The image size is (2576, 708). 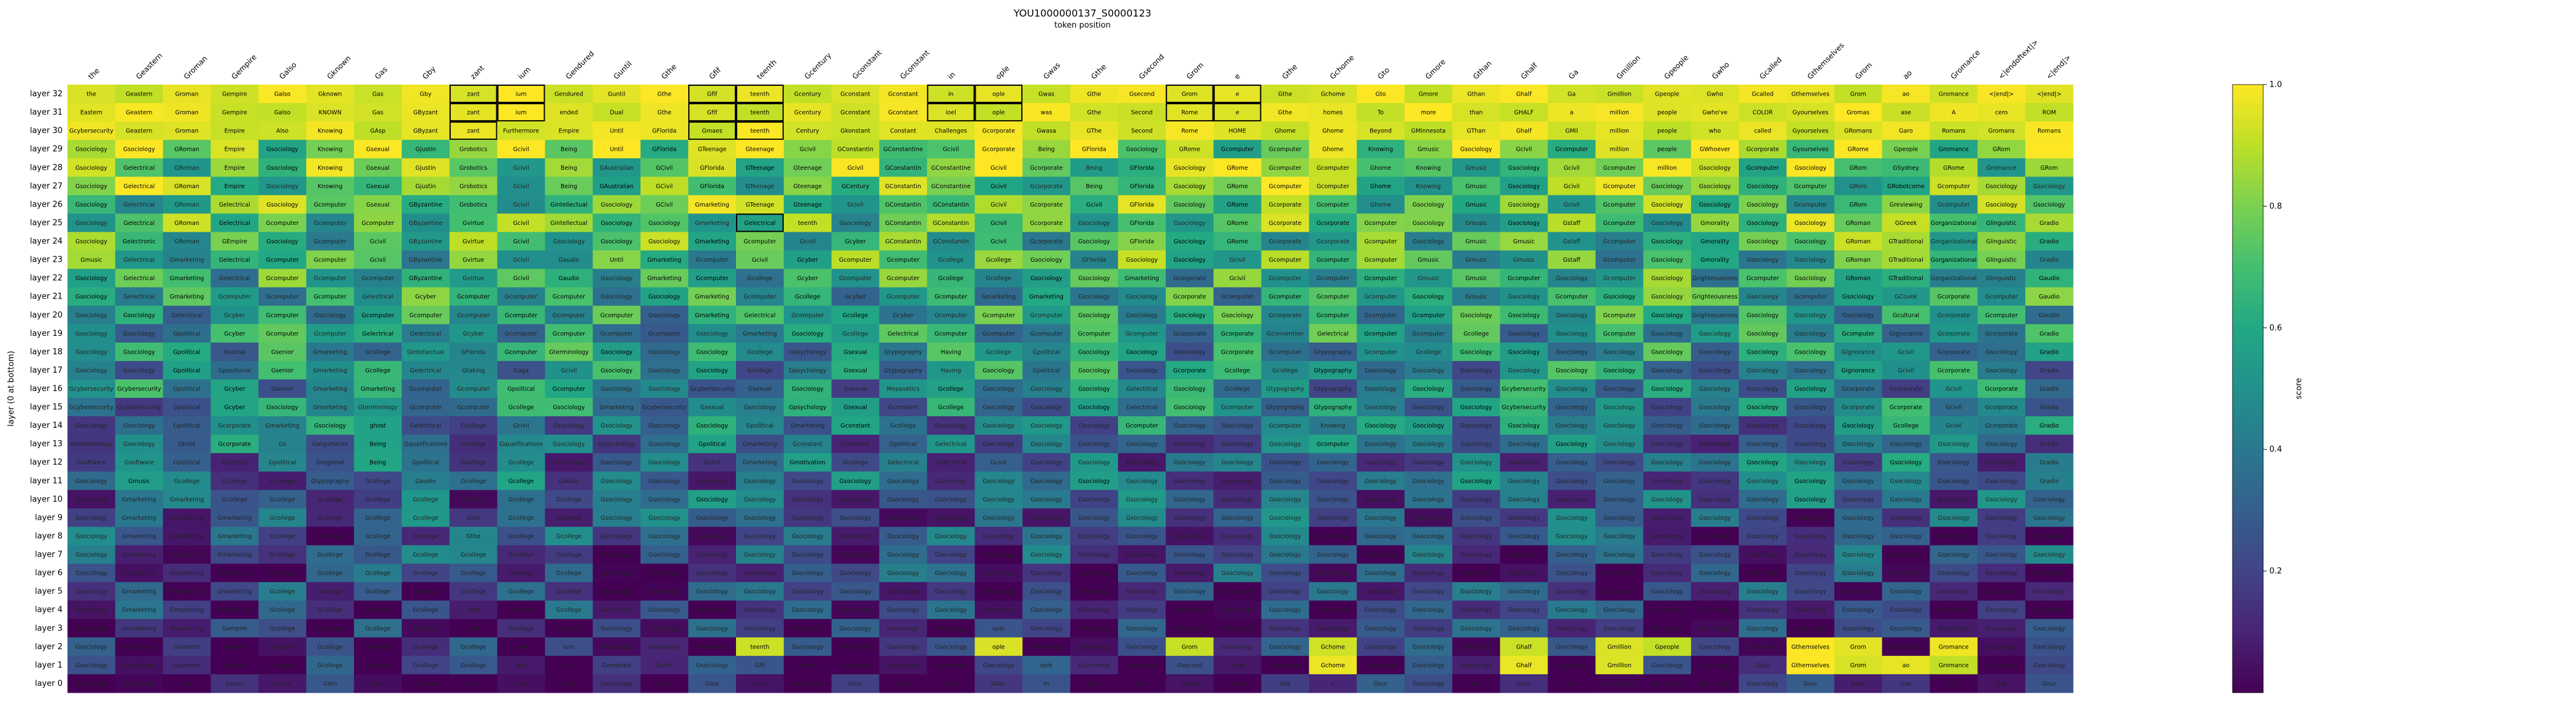 What do you see at coordinates (2049, 278) in the screenshot?
I see `cell-token-label: Gaudio` at bounding box center [2049, 278].